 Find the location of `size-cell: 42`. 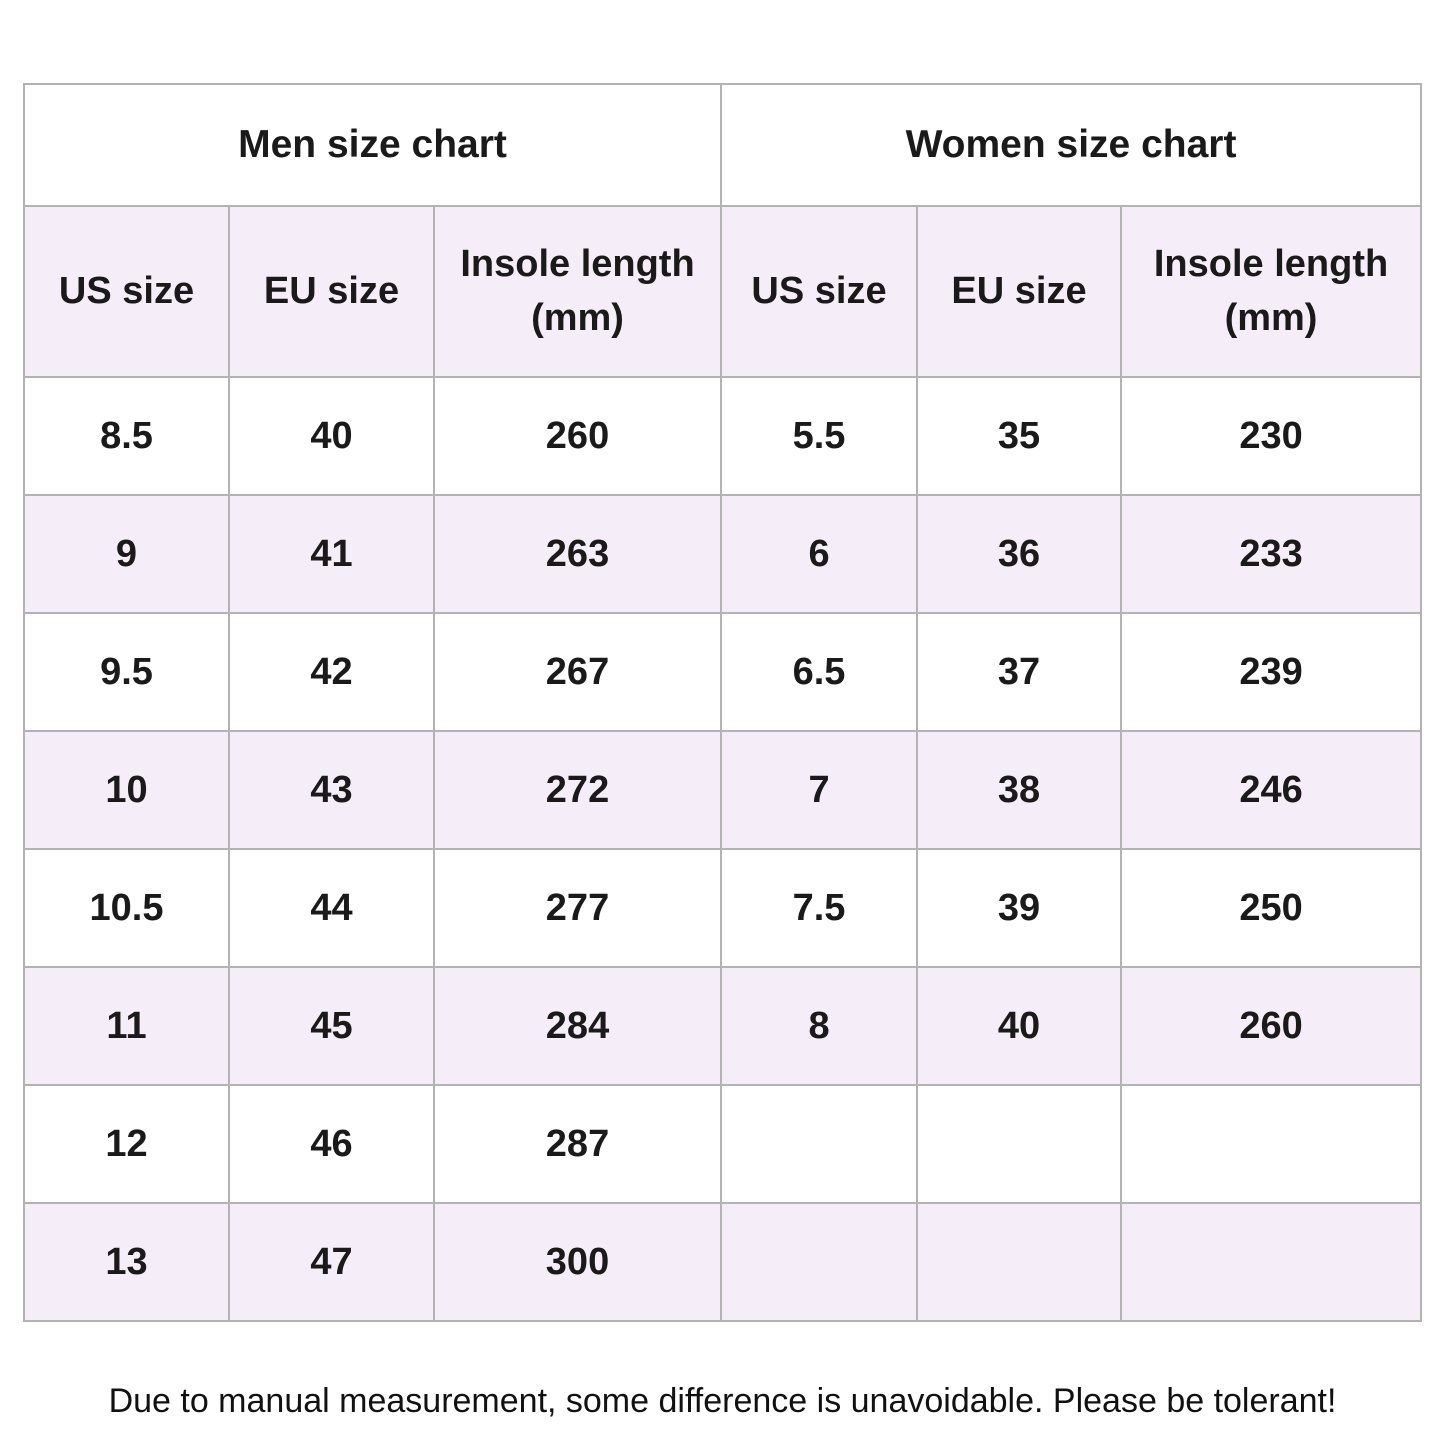

size-cell: 42 is located at coordinates (331, 672).